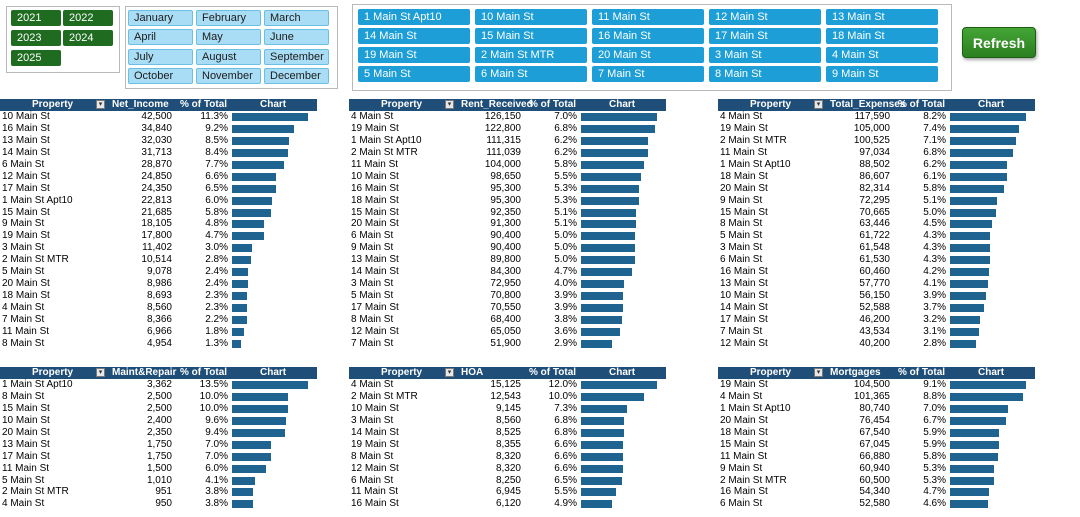  I want to click on pct-cell: 9.1%, so click(934, 384).